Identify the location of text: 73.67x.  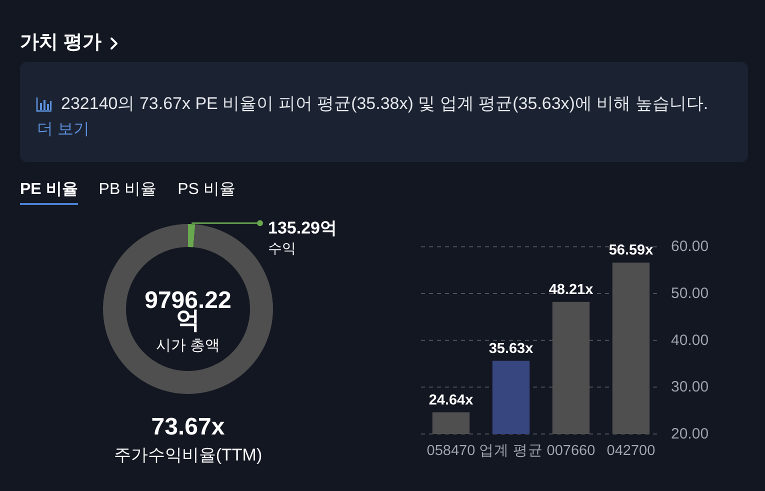
(188, 427).